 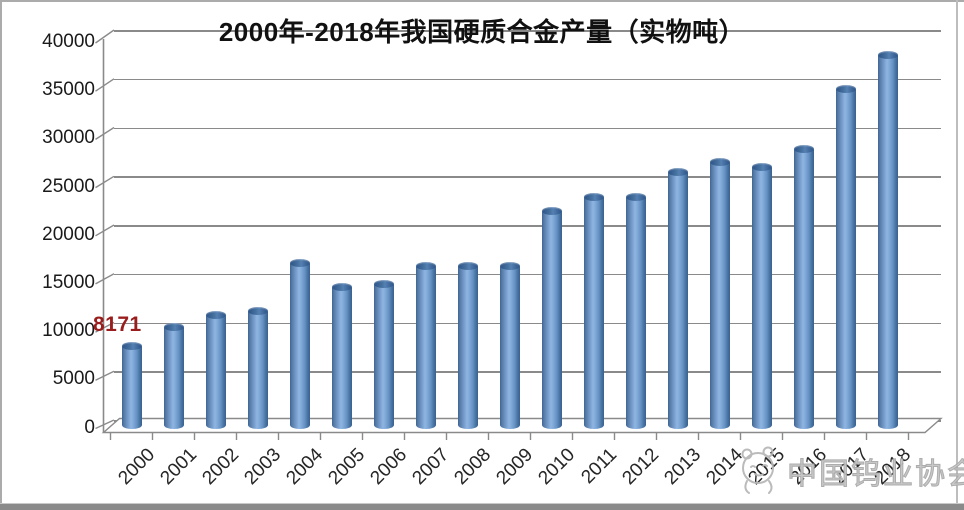 What do you see at coordinates (68, 138) in the screenshot?
I see `y-tick-label: 30000` at bounding box center [68, 138].